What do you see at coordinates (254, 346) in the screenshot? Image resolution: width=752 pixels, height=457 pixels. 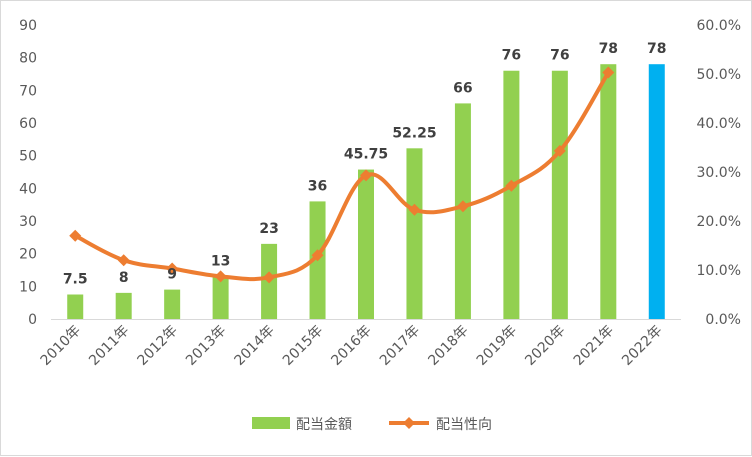 I see `x-tick-label: 2014年` at bounding box center [254, 346].